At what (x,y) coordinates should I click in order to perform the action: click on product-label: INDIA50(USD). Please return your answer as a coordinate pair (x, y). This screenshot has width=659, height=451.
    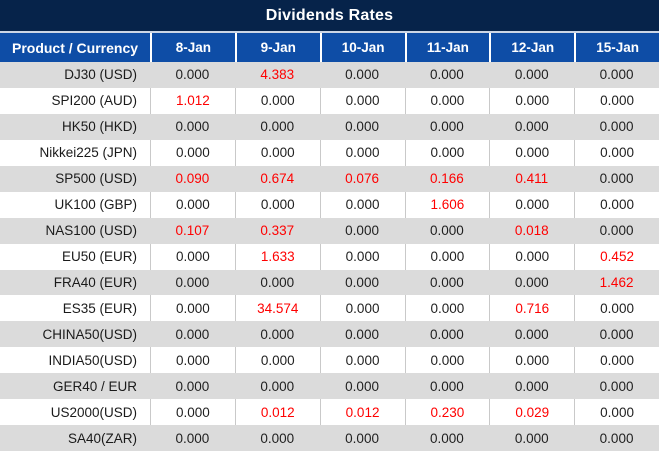
    Looking at the image, I should click on (92, 360).